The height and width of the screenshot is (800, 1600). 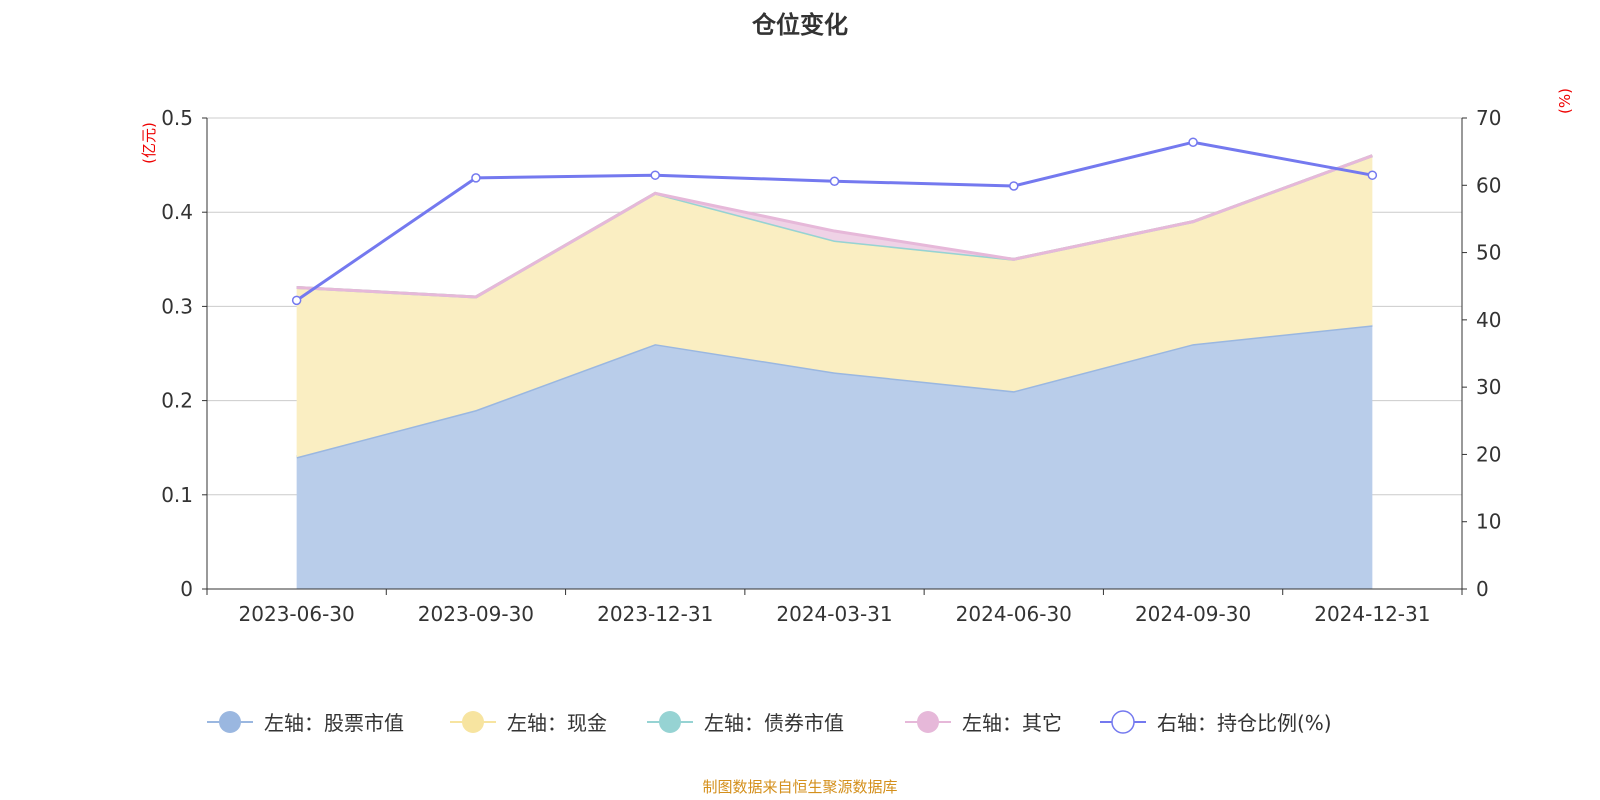 What do you see at coordinates (799, 787) in the screenshot?
I see `source-note: 制图数据来自恒生聚源数据库` at bounding box center [799, 787].